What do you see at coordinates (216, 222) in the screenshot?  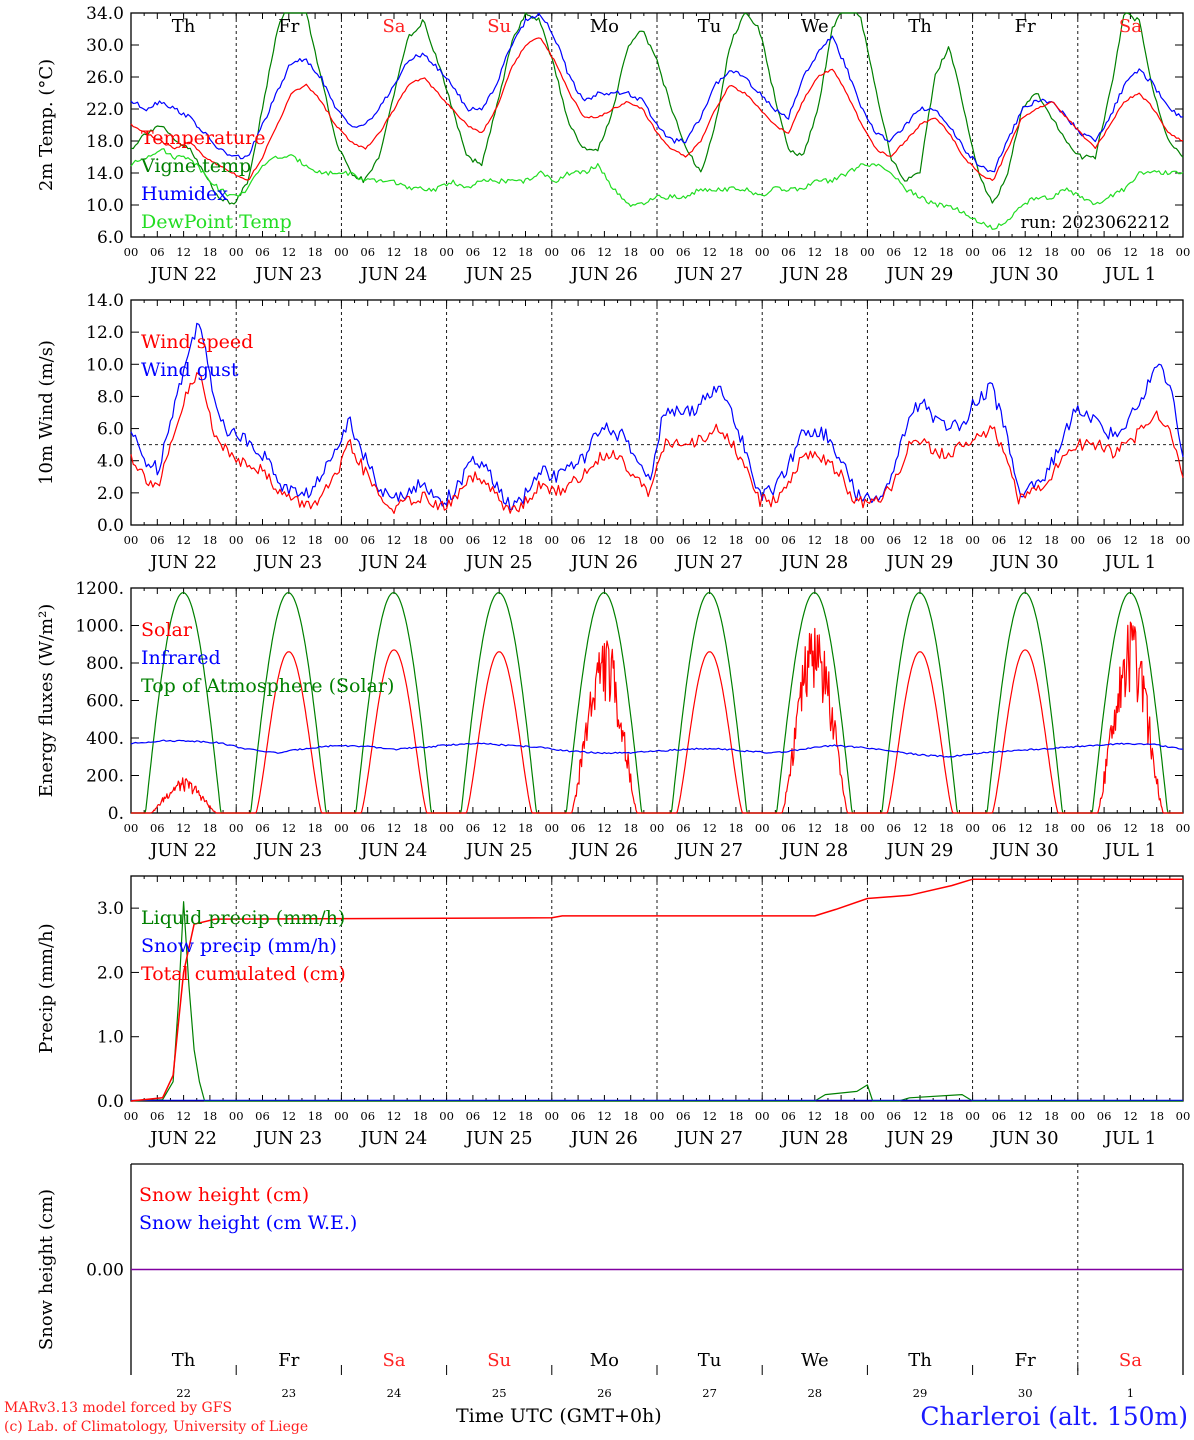 I see `legend-entry: DewPoint Temp` at bounding box center [216, 222].